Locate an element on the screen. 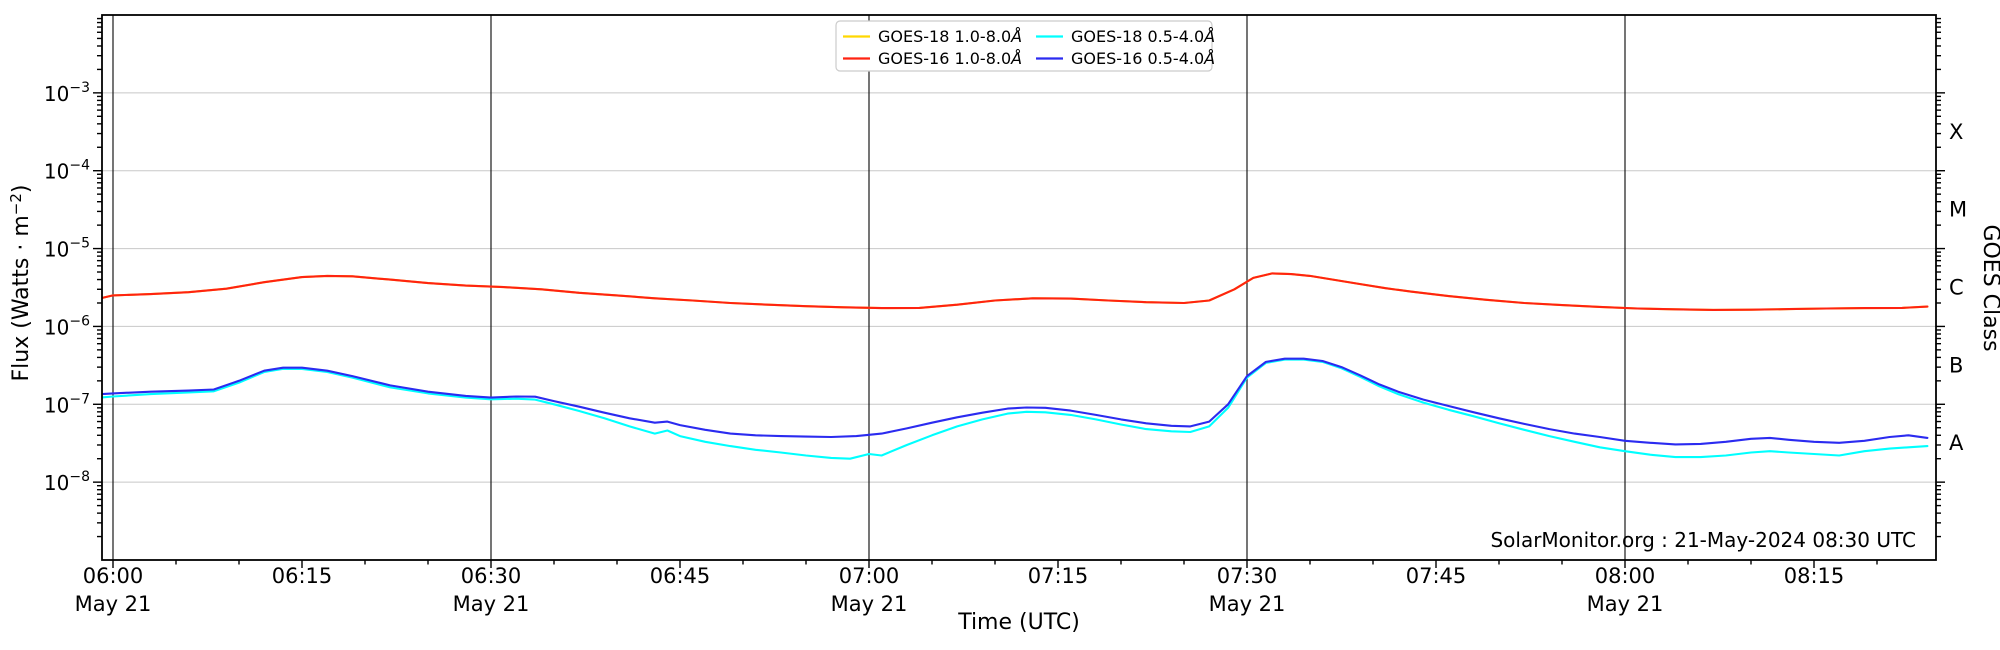 The width and height of the screenshot is (2000, 650). goes-class-label: X is located at coordinates (1956, 132).